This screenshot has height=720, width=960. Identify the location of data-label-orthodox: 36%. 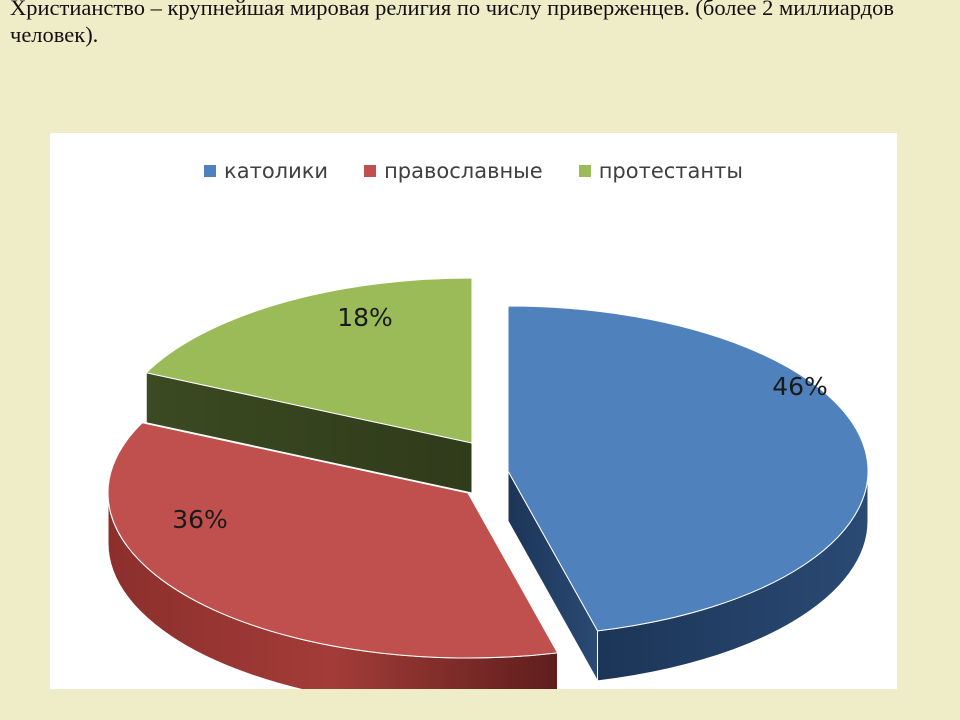
(200, 519).